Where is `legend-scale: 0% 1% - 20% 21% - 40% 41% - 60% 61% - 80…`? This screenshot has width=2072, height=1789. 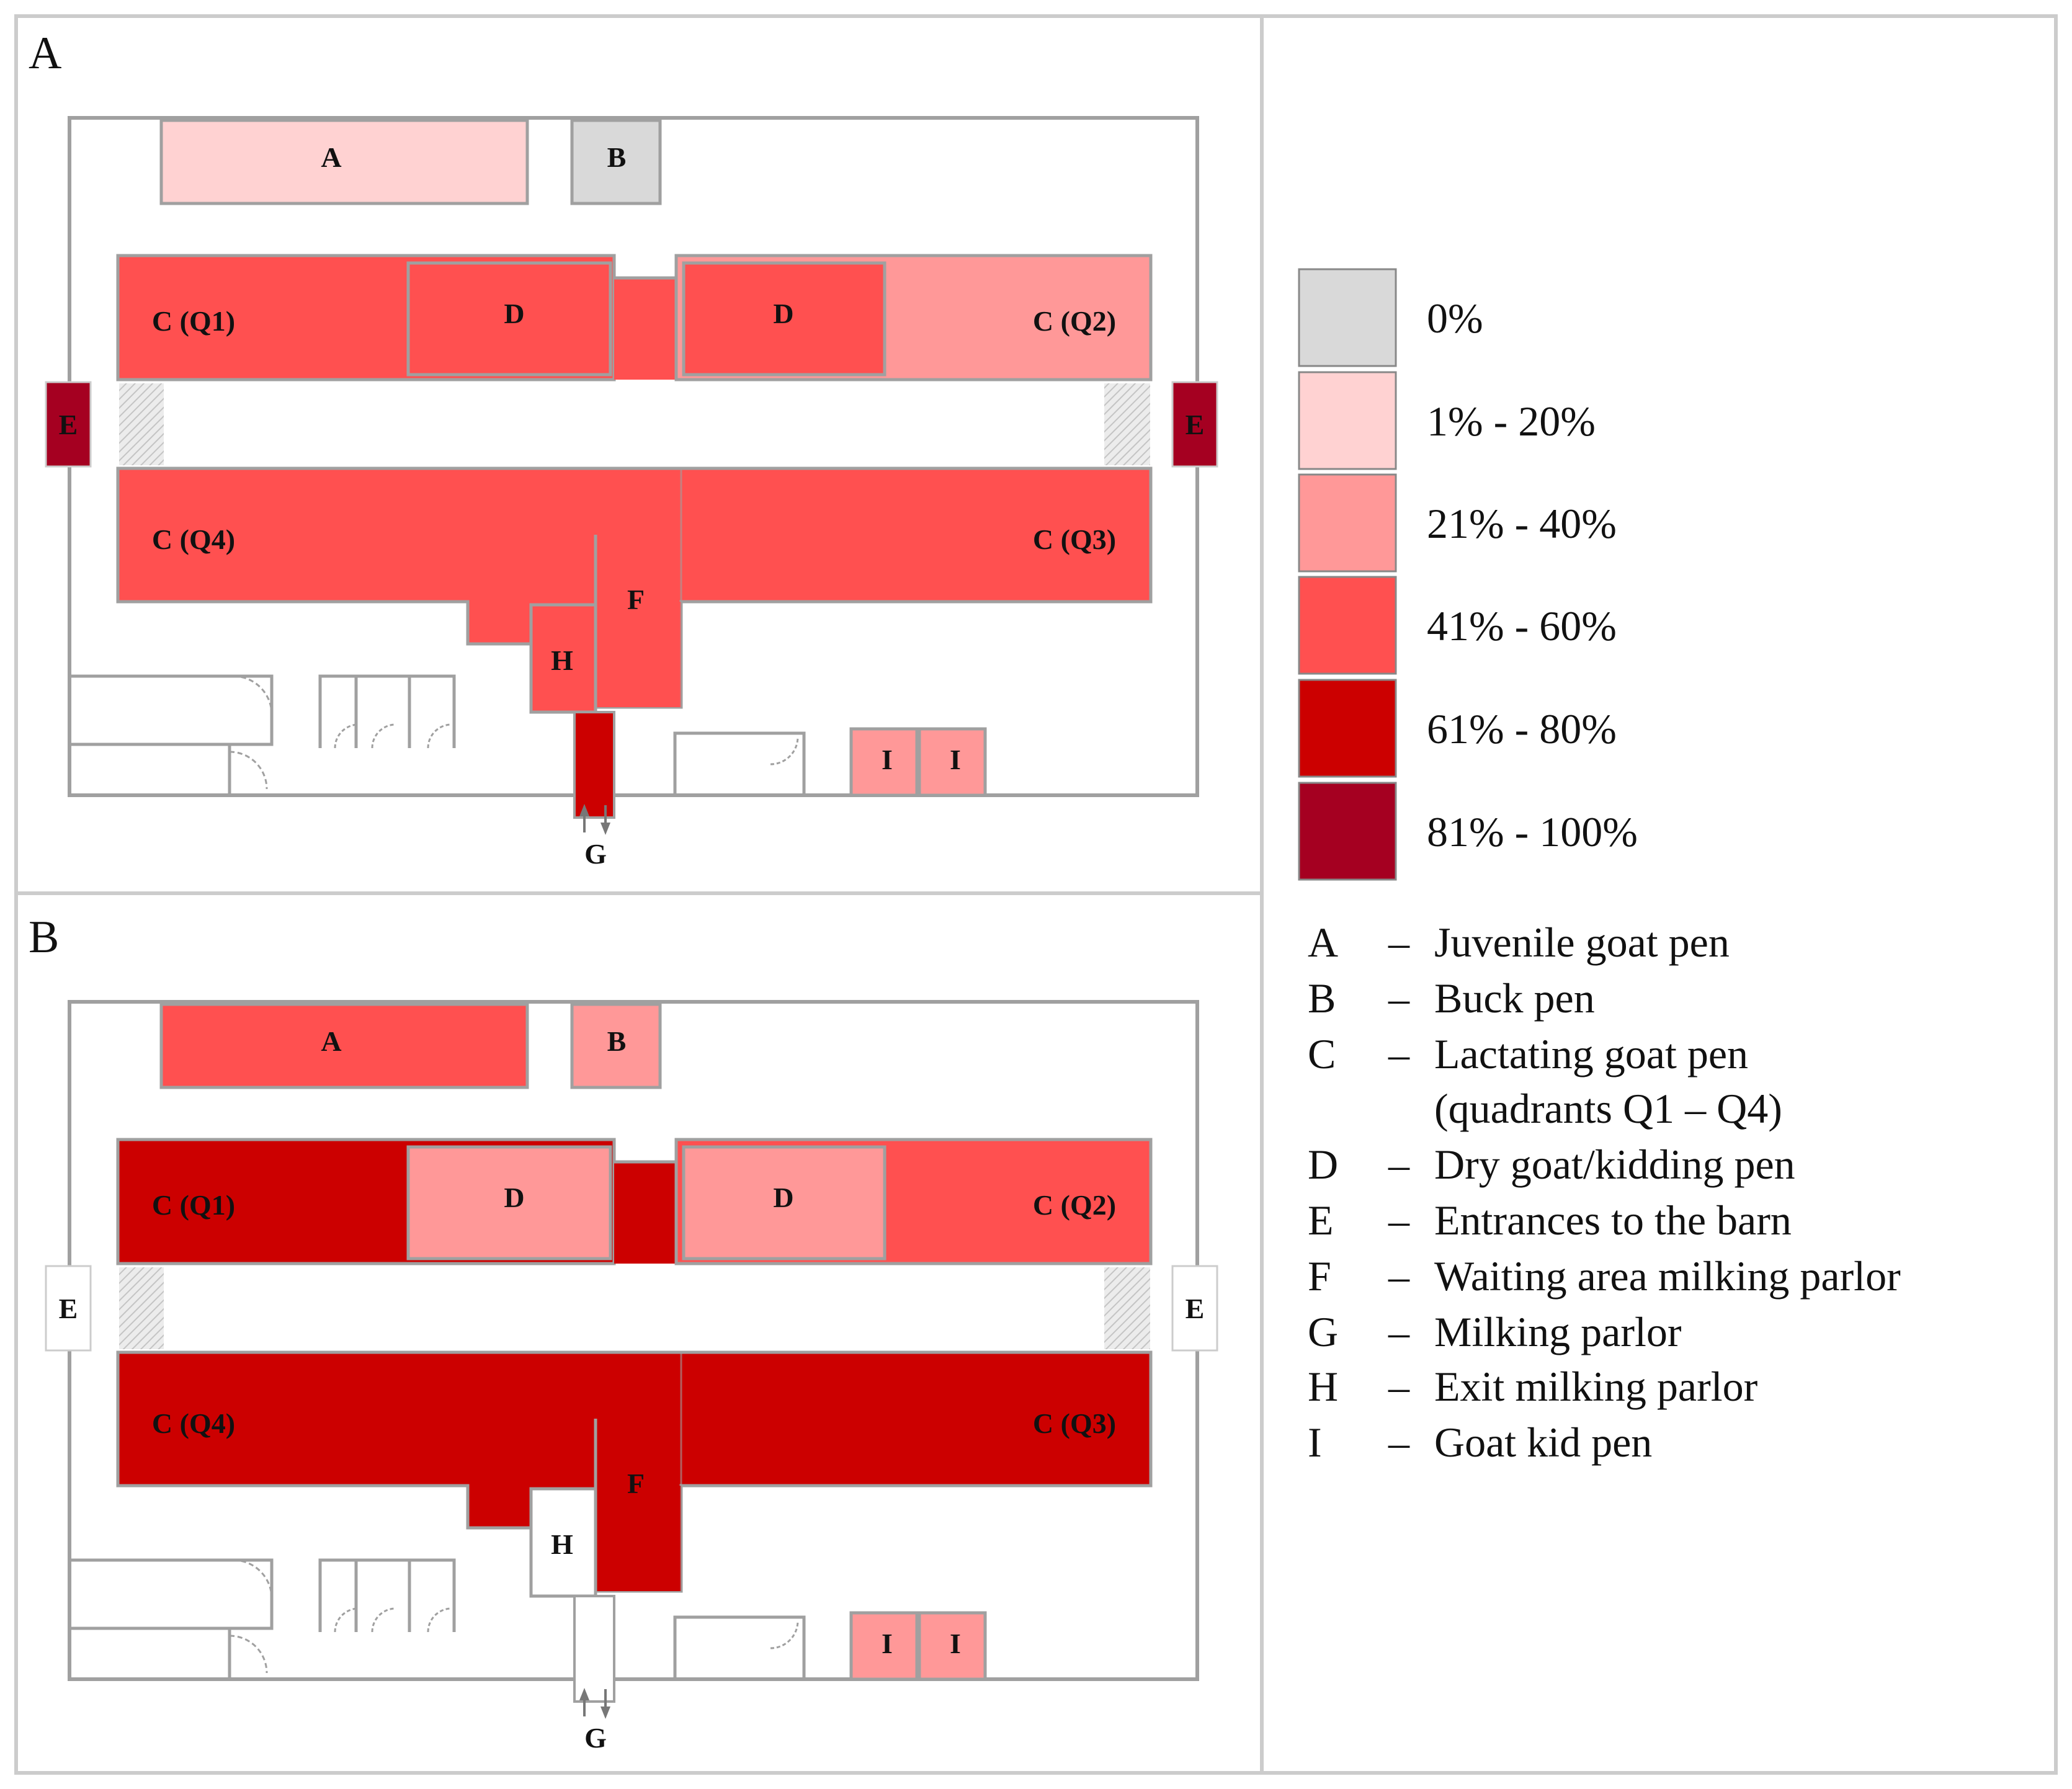 legend-scale: 0% 1% - 20% 21% - 40% 41% - 60% 61% - 80… is located at coordinates (1468, 574).